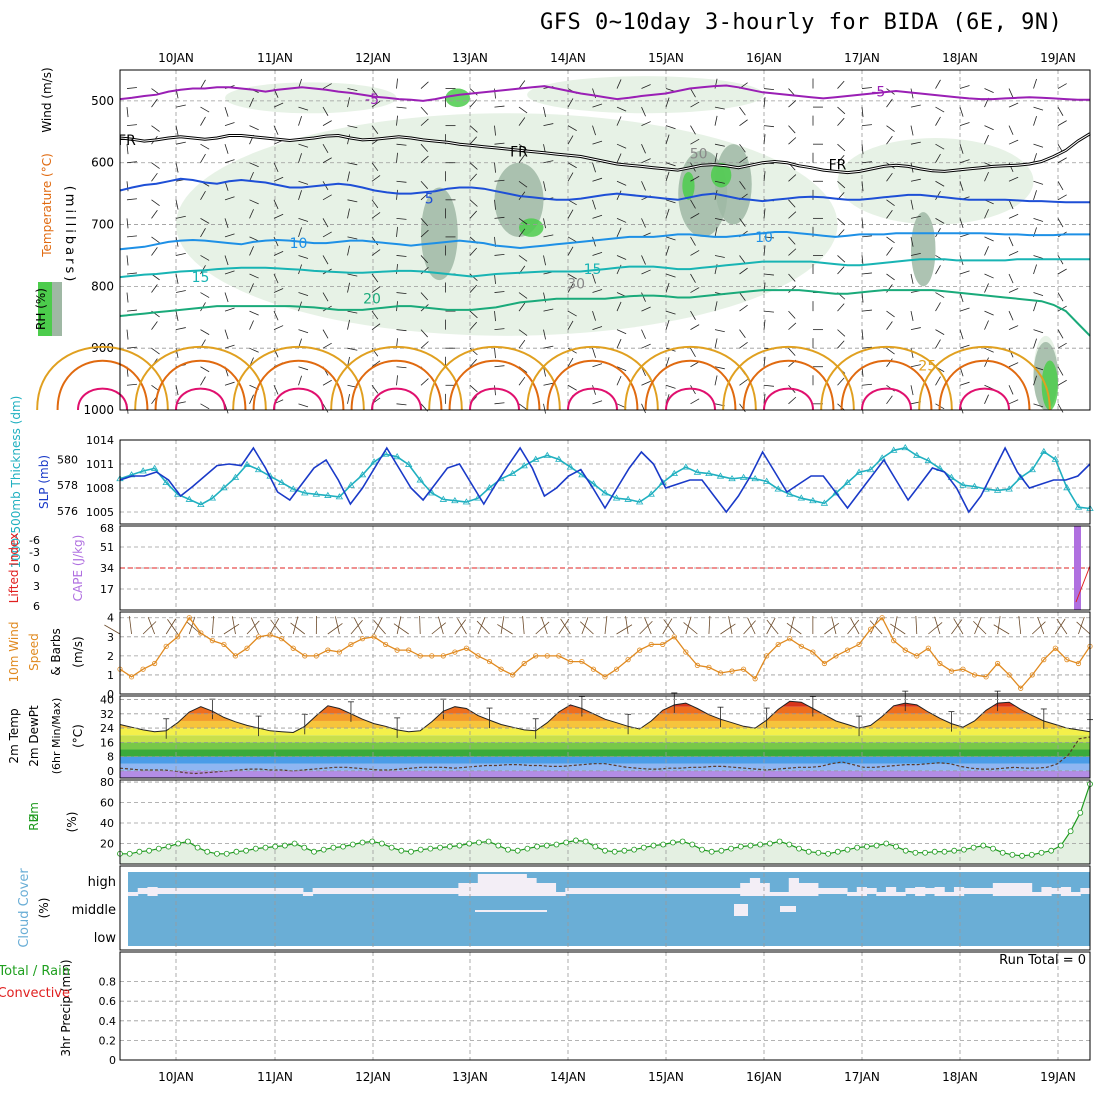 This screenshot has height=1100, width=1100. What do you see at coordinates (299, 244) in the screenshot?
I see `isotherm-label: 10` at bounding box center [299, 244].